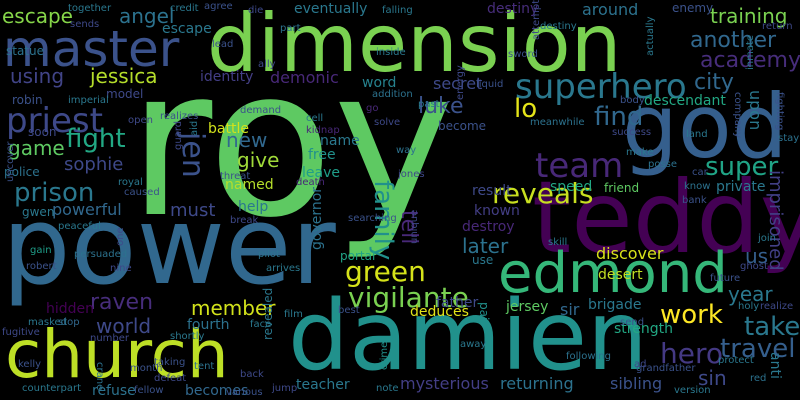 This screenshot has height=400, width=800. Describe the element at coordinates (777, 306) in the screenshot. I see `word-realize: realize` at that location.